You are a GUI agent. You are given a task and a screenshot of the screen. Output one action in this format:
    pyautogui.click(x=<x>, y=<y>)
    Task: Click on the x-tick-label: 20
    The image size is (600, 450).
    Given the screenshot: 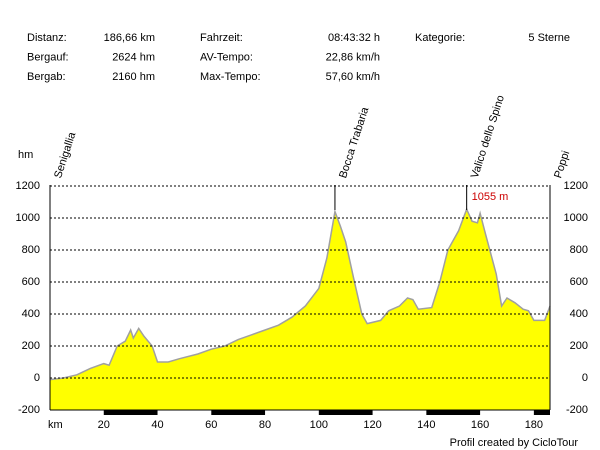 What is the action you would take?
    pyautogui.click(x=104, y=425)
    